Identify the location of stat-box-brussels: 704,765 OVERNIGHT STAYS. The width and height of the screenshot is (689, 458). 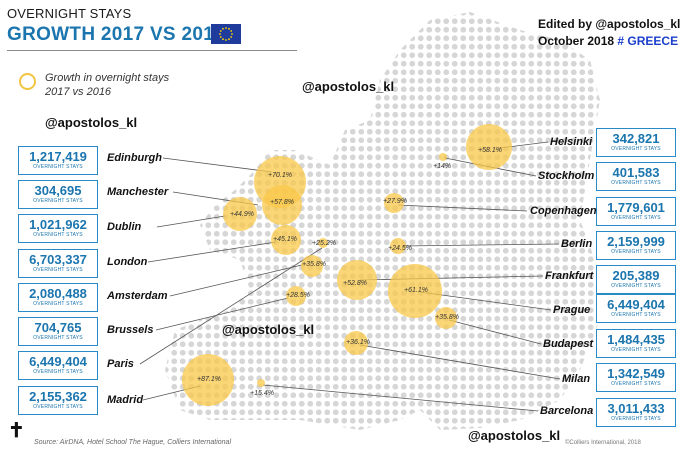
(58, 331).